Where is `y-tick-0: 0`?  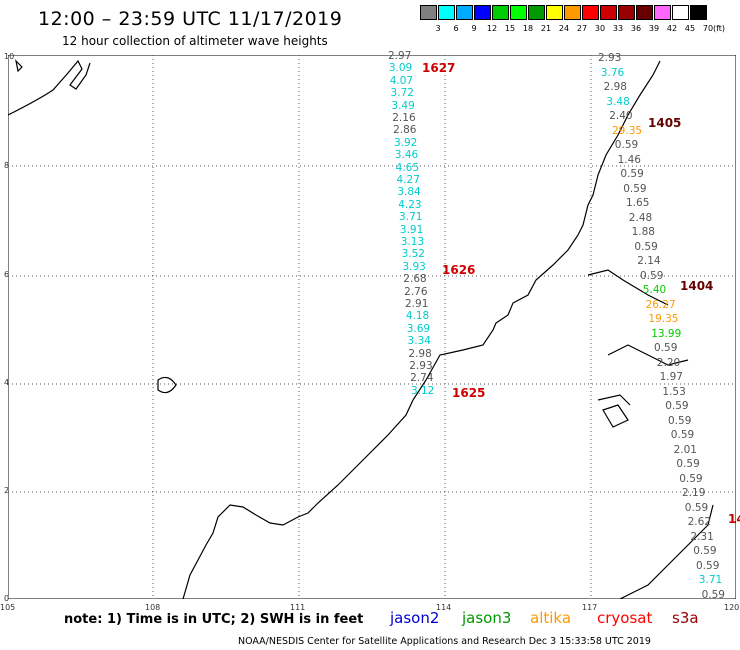 y-tick-0: 0 is located at coordinates (7, 598).